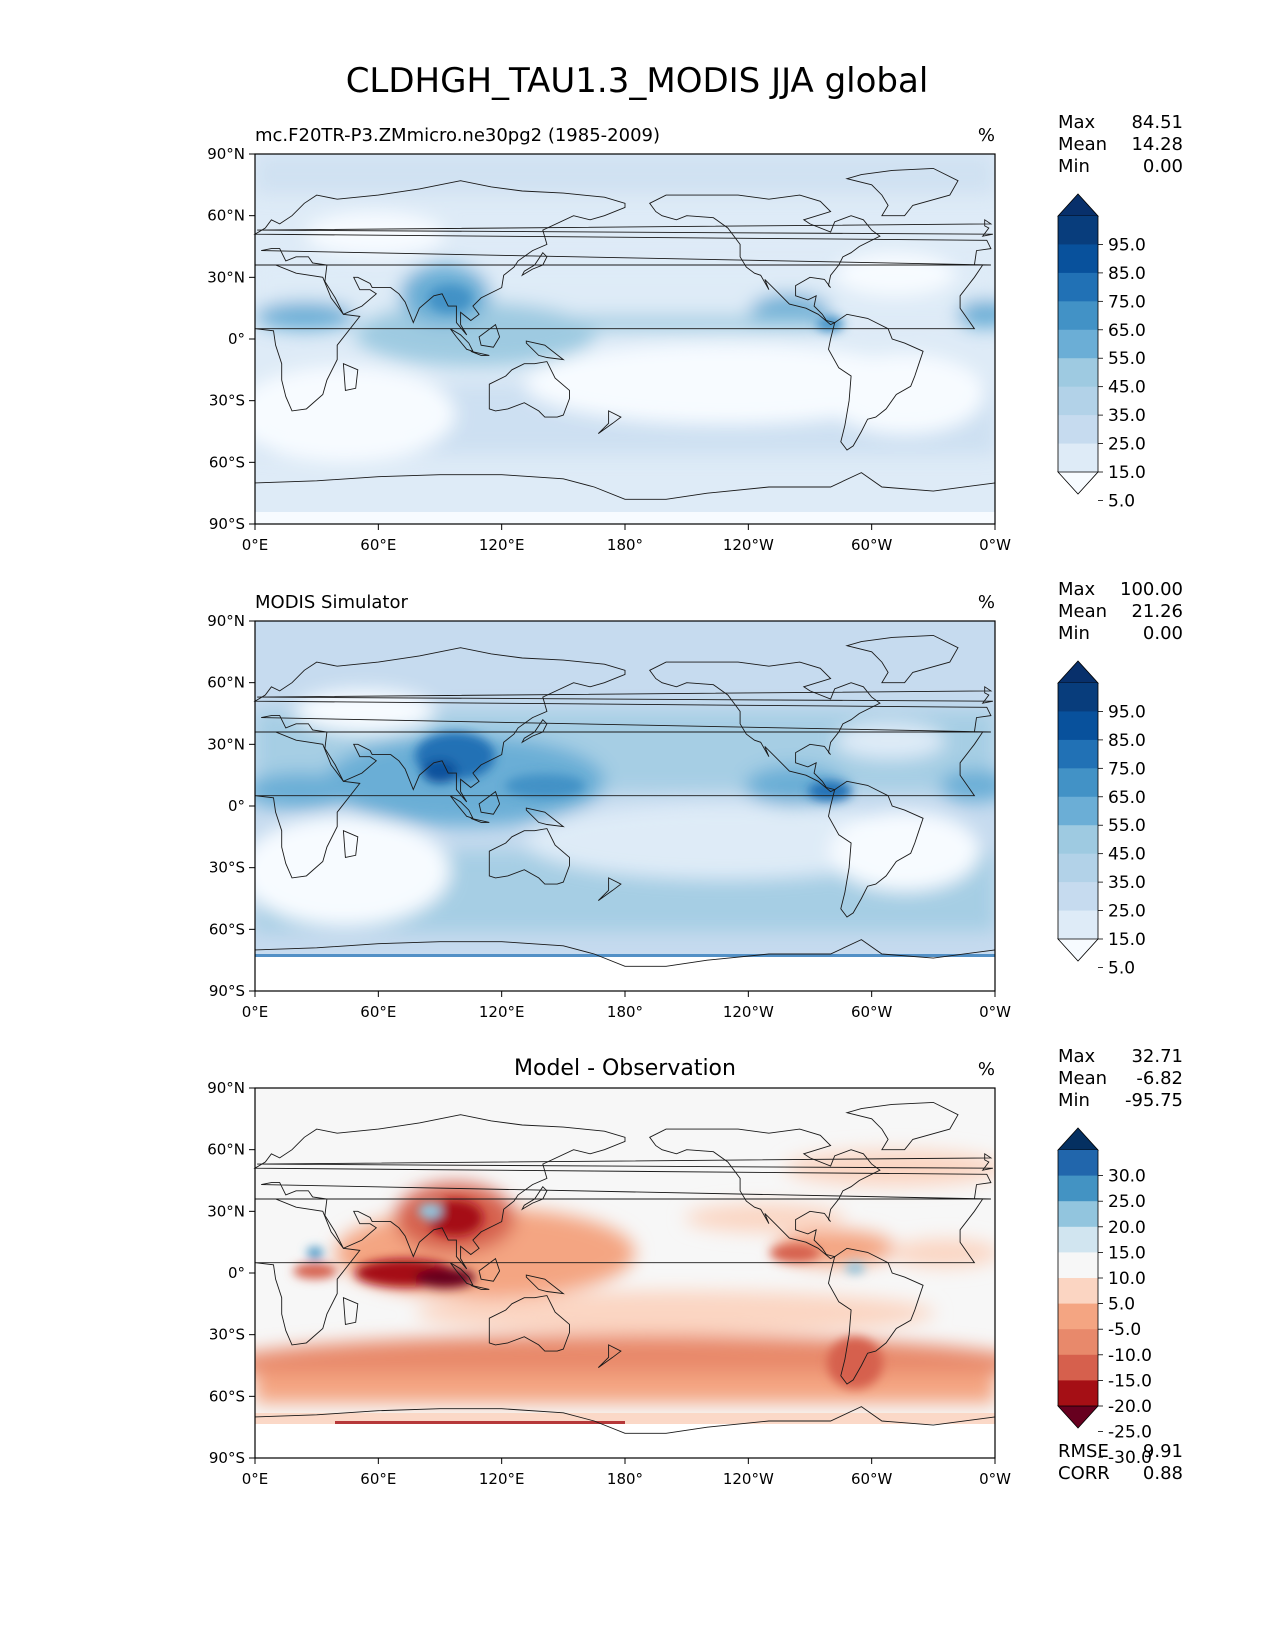 Image resolution: width=1275 pixels, height=1650 pixels. I want to click on y-tick-label: 60°N, so click(226, 1150).